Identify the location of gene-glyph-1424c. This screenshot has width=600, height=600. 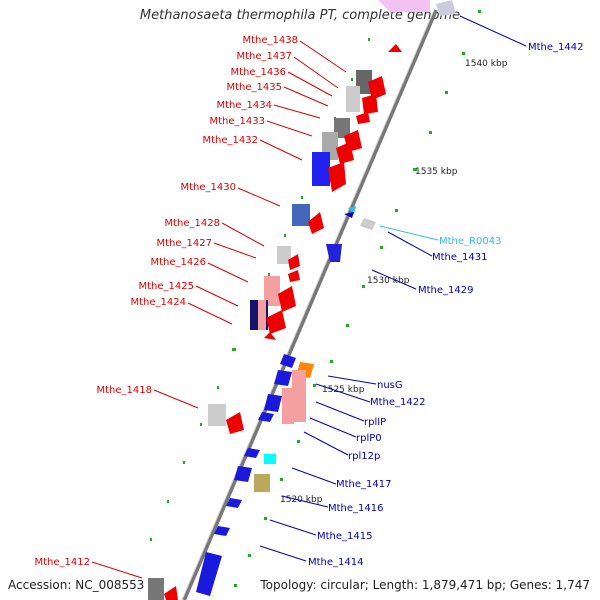
(276, 322).